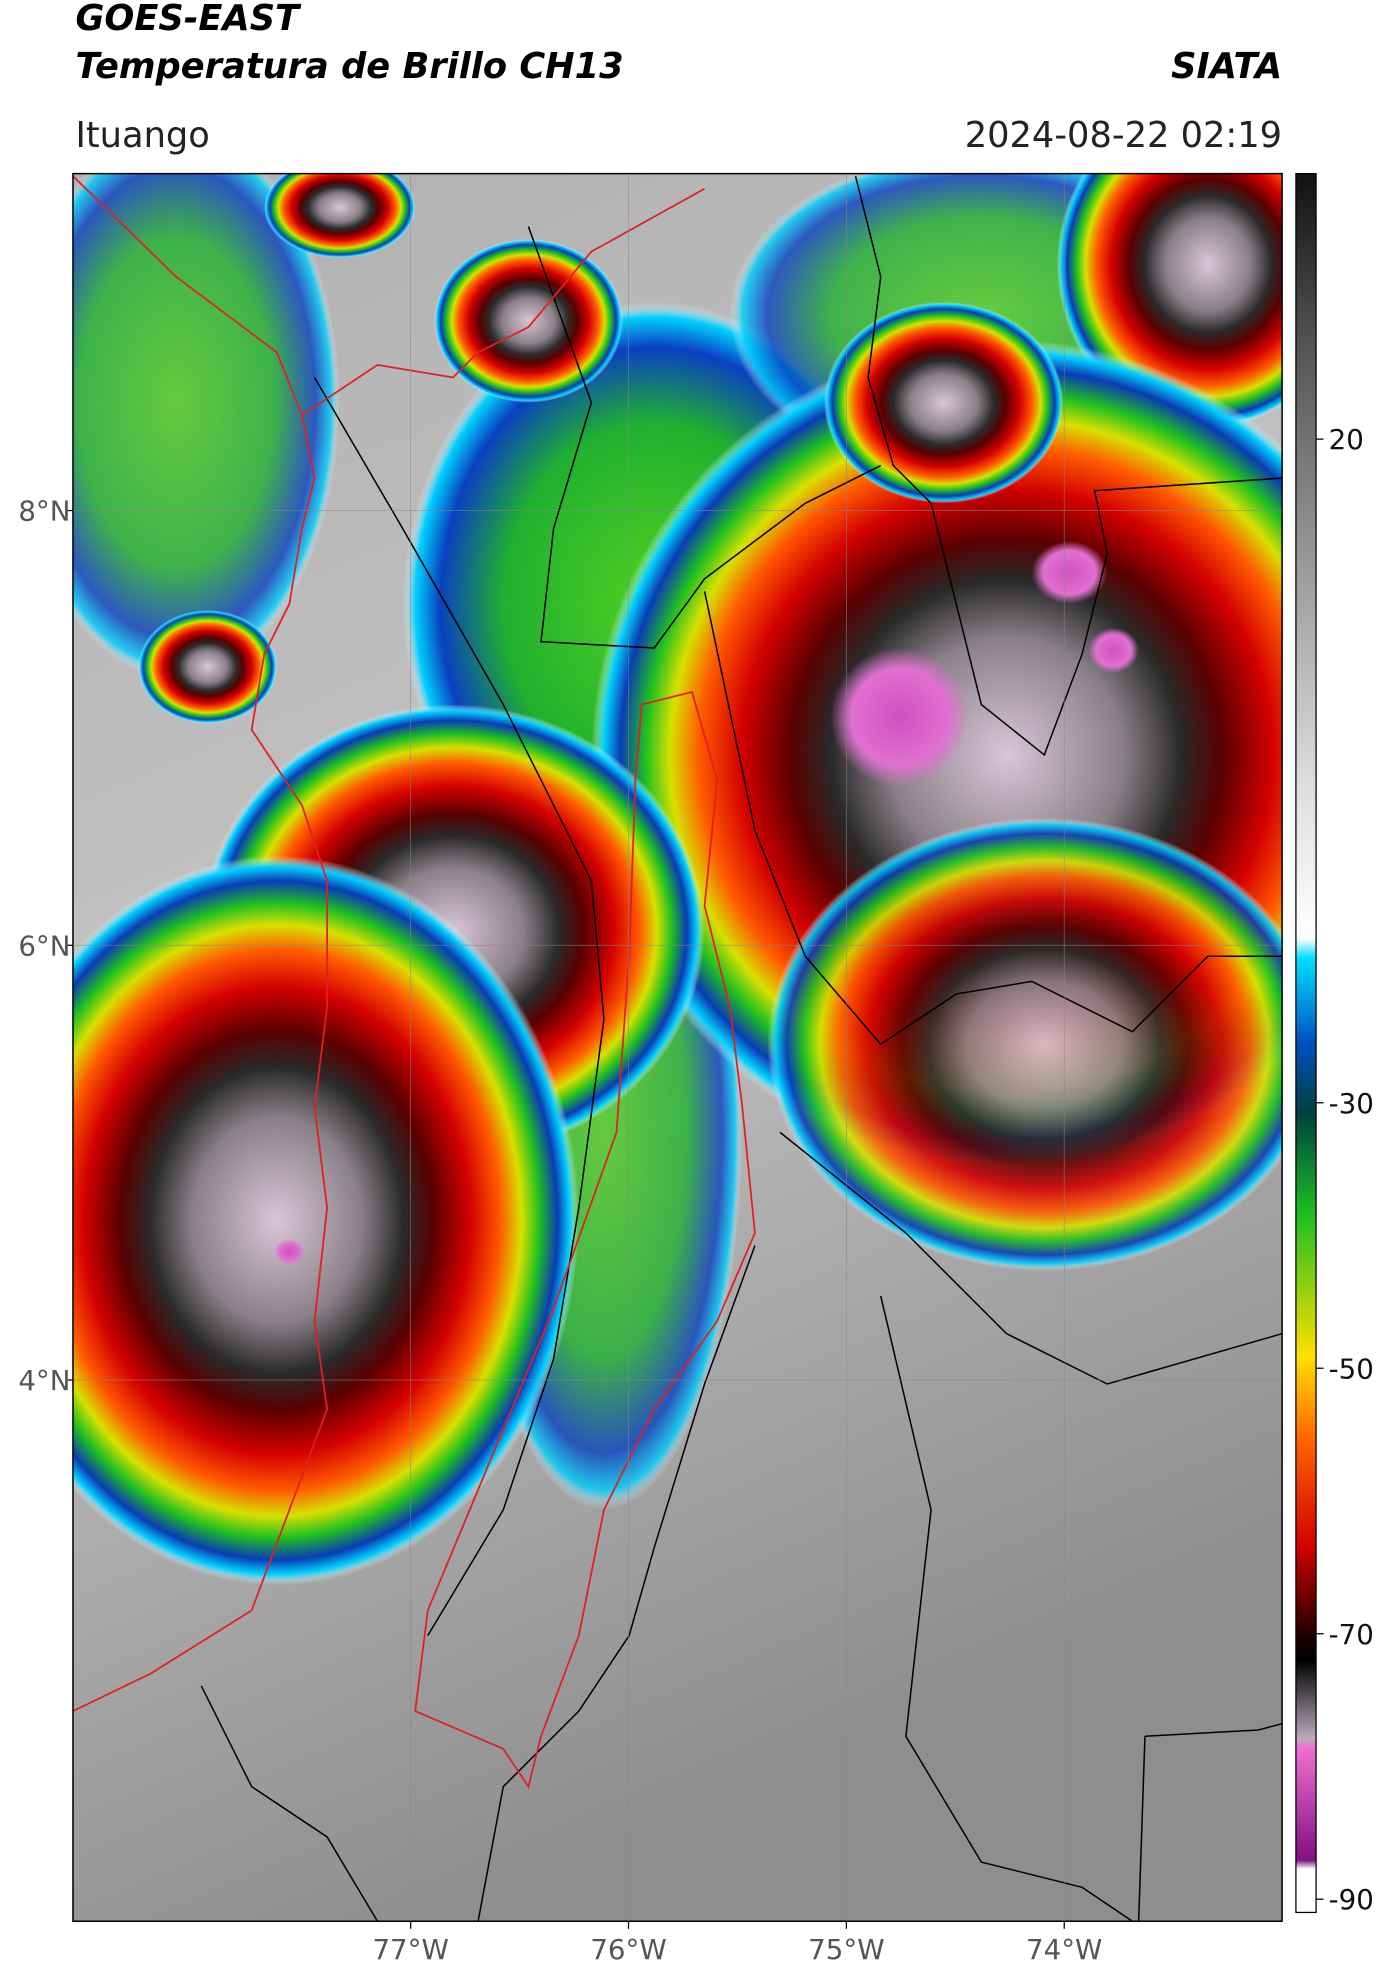 The width and height of the screenshot is (1384, 1981). I want to click on x-tick-label: 77°W, so click(410, 1949).